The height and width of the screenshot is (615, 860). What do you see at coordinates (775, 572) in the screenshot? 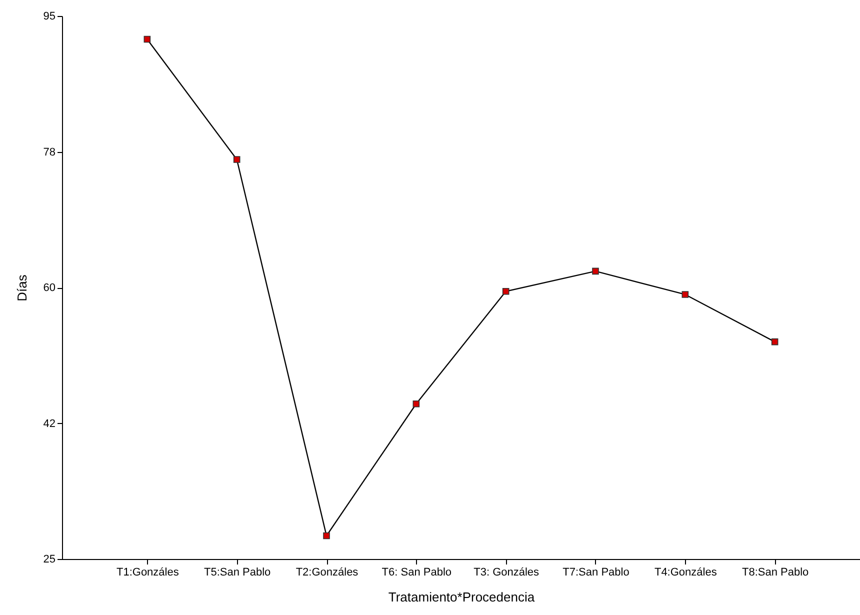
I see `x-tick-label: T8:San Pablo` at bounding box center [775, 572].